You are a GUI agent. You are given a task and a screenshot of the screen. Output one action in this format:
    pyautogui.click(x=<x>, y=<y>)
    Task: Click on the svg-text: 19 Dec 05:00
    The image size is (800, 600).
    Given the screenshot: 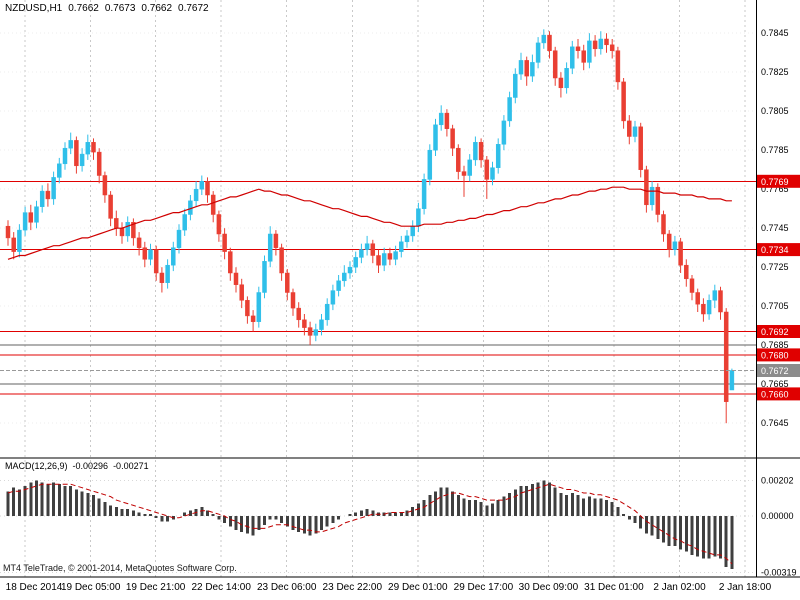 What is the action you would take?
    pyautogui.click(x=91, y=587)
    